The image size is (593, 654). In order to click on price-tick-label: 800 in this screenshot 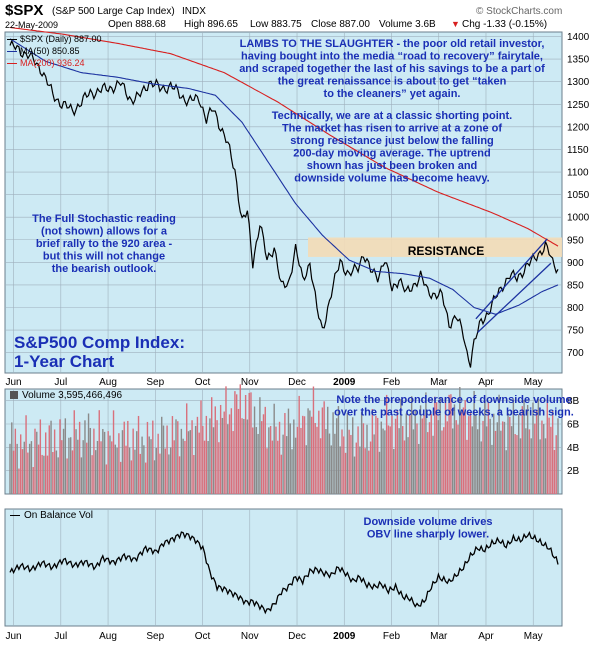, I will do `click(575, 308)`.